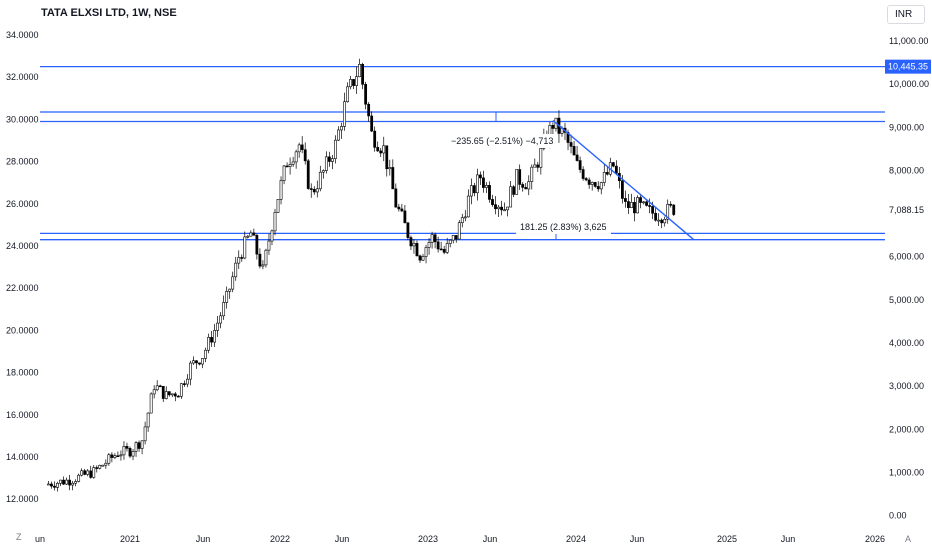  Describe the element at coordinates (19, 537) in the screenshot. I see `log-scale-icon: Z` at that location.